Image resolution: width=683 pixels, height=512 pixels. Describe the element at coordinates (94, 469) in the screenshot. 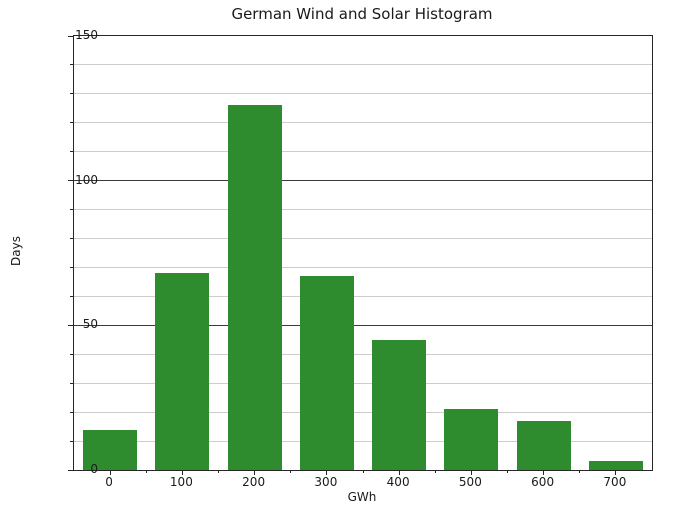

I see `y-tick-label: 0` at that location.